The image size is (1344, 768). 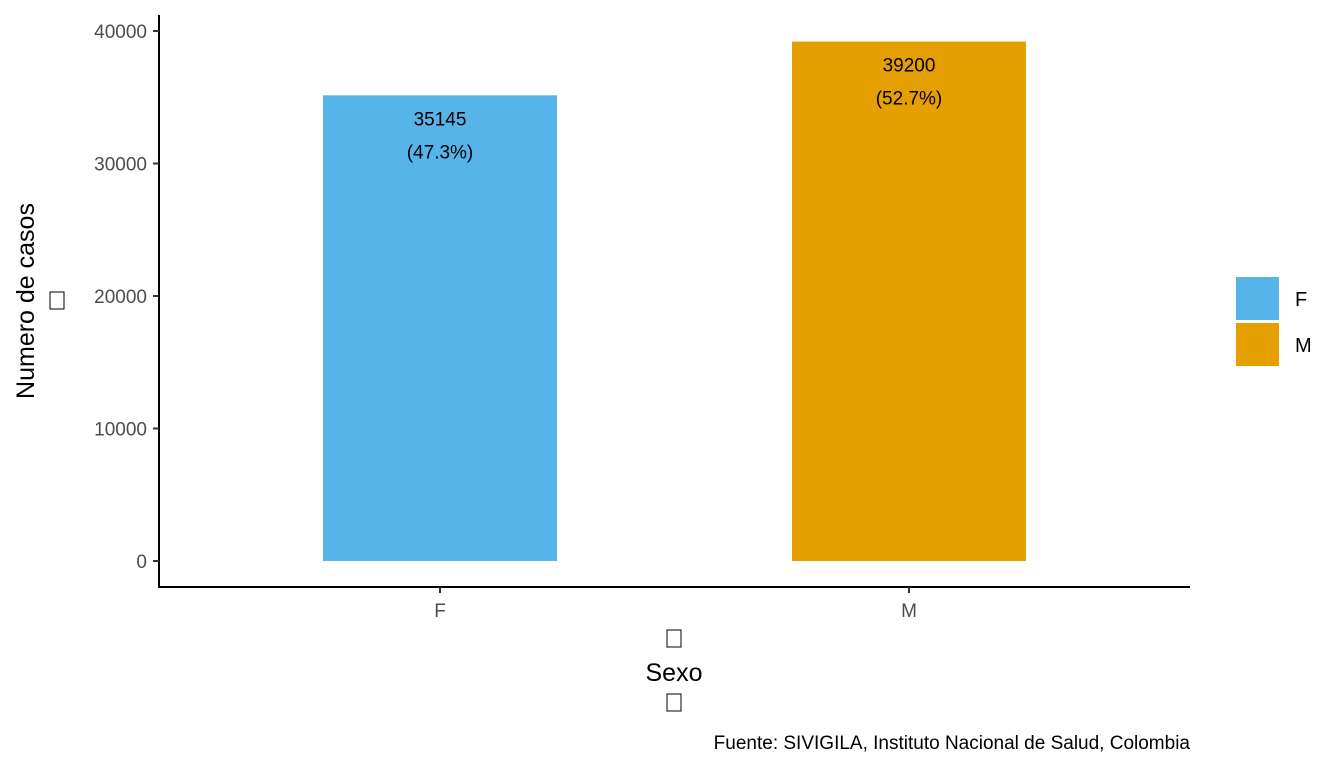 I want to click on bar-f, so click(x=440, y=328).